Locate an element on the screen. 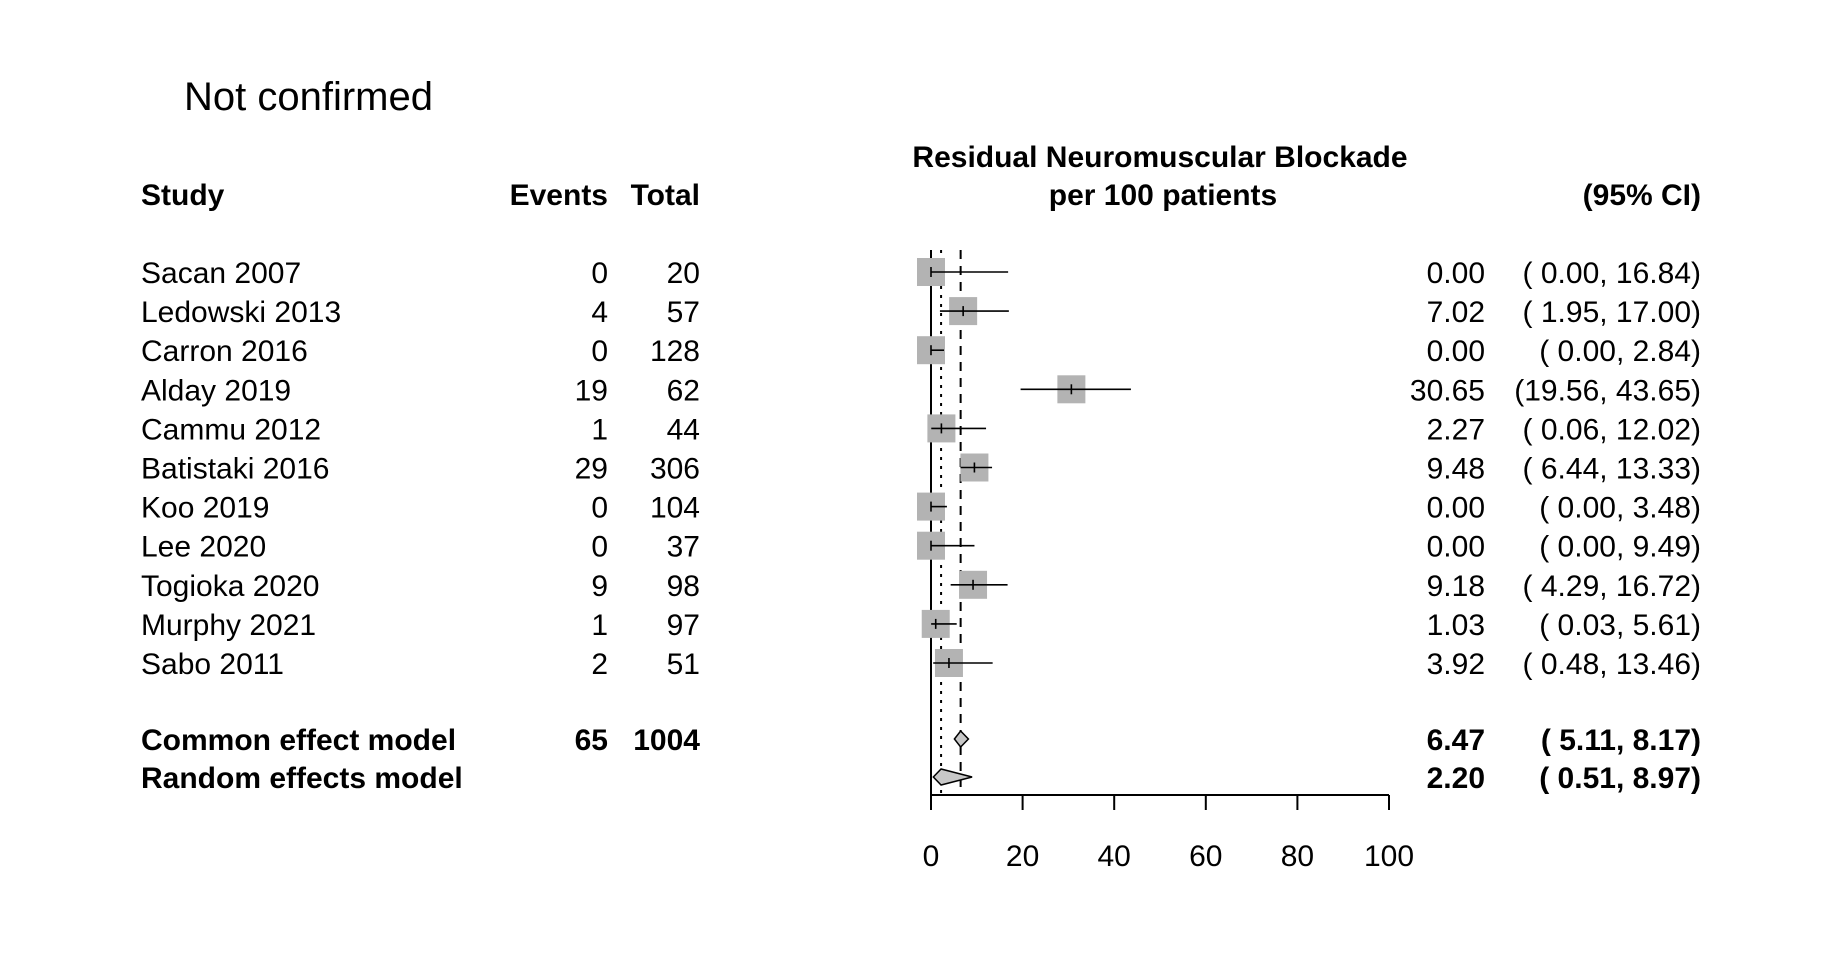 The image size is (1824, 960). study-total: 44 is located at coordinates (683, 429).